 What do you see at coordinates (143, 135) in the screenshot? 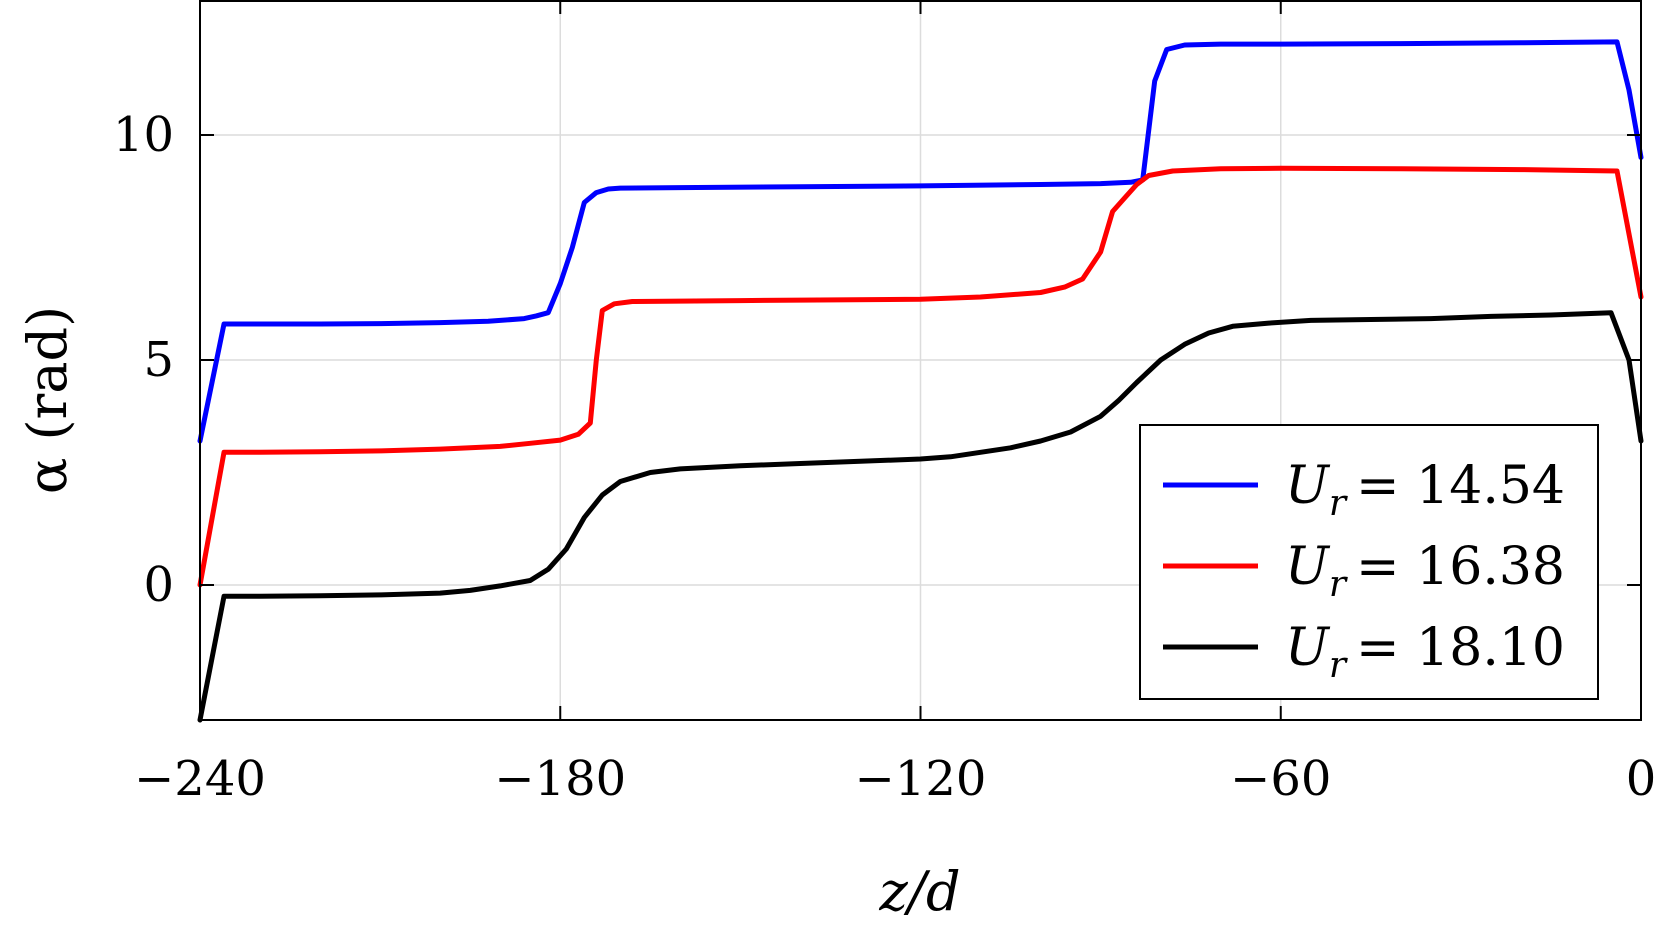
I see `y-tick-label: 10` at bounding box center [143, 135].